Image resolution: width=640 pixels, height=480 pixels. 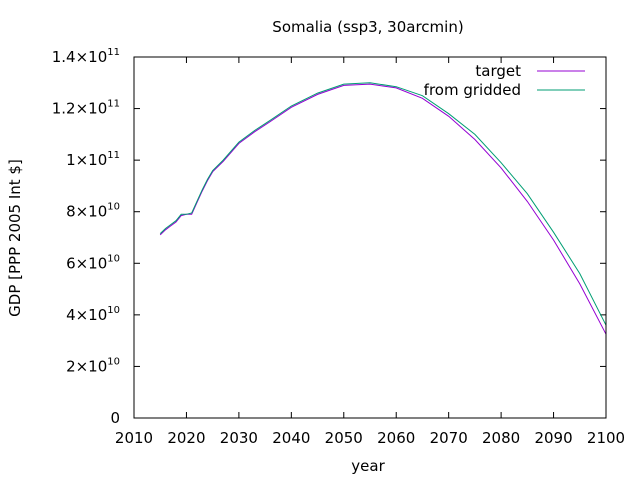 I want to click on y-tick-label: 8×10¹⁰, so click(x=93, y=211).